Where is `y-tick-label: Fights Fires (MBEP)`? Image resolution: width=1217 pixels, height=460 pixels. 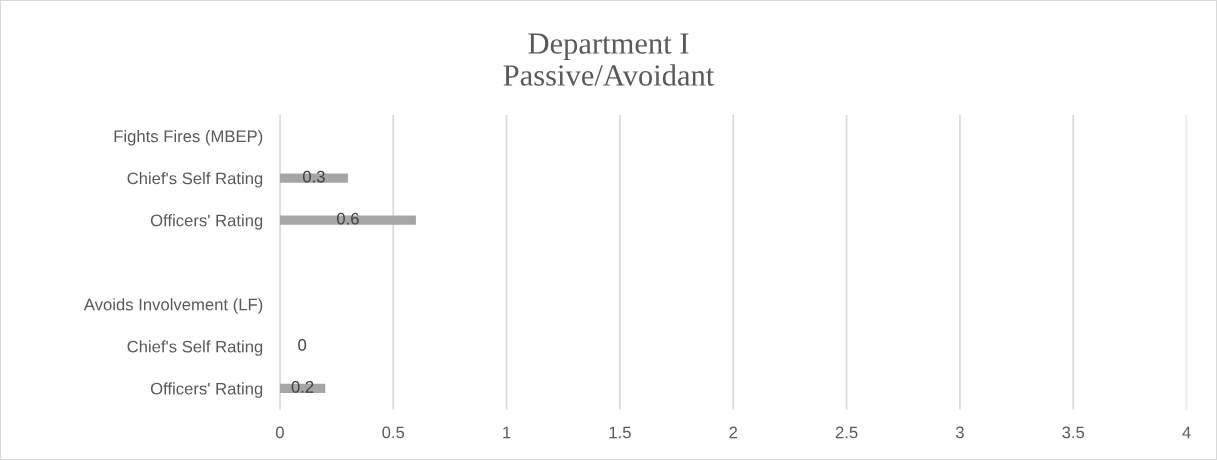 y-tick-label: Fights Fires (MBEP) is located at coordinates (188, 137).